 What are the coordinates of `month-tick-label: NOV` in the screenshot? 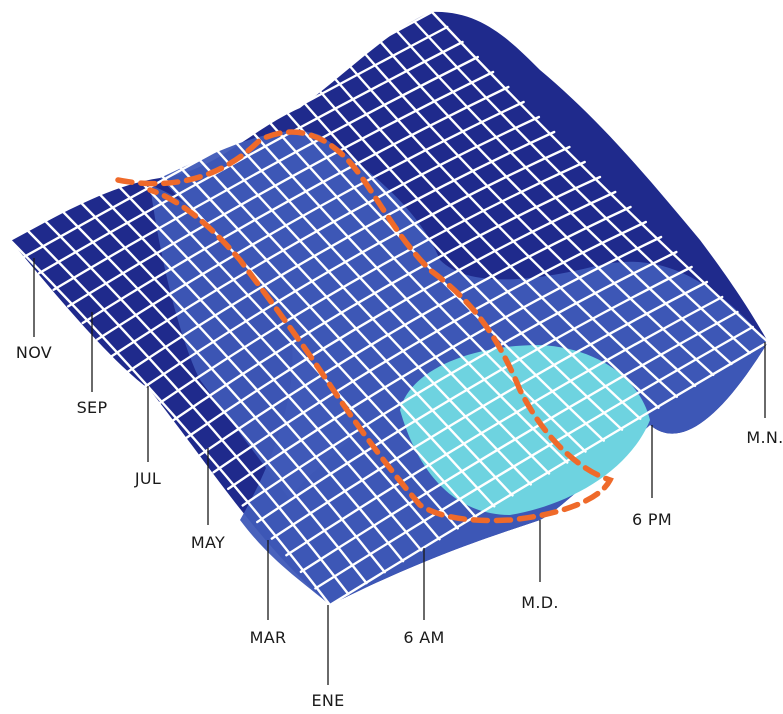 It's located at (34, 352).